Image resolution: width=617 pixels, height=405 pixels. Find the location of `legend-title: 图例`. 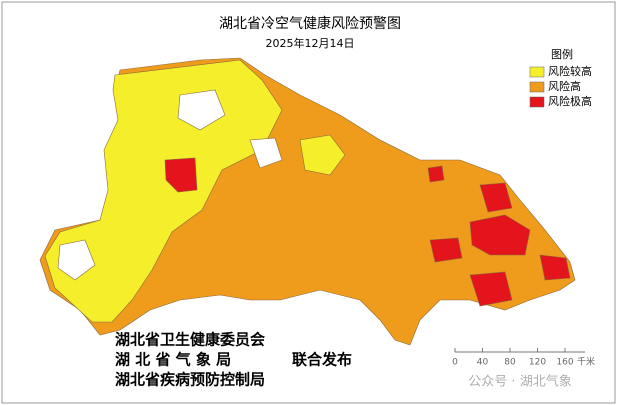

legend-title: 图例 is located at coordinates (562, 54).